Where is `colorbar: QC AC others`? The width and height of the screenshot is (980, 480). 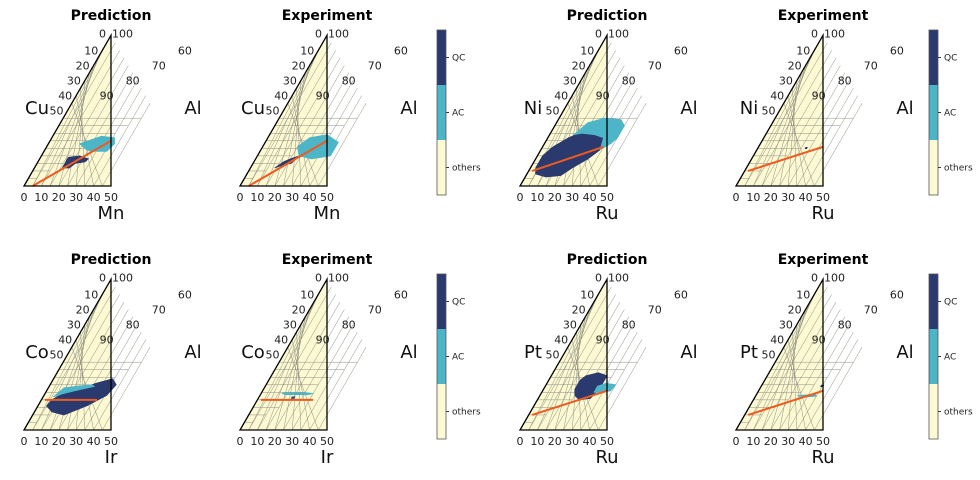
colorbar: QC AC others is located at coordinates (950, 356).